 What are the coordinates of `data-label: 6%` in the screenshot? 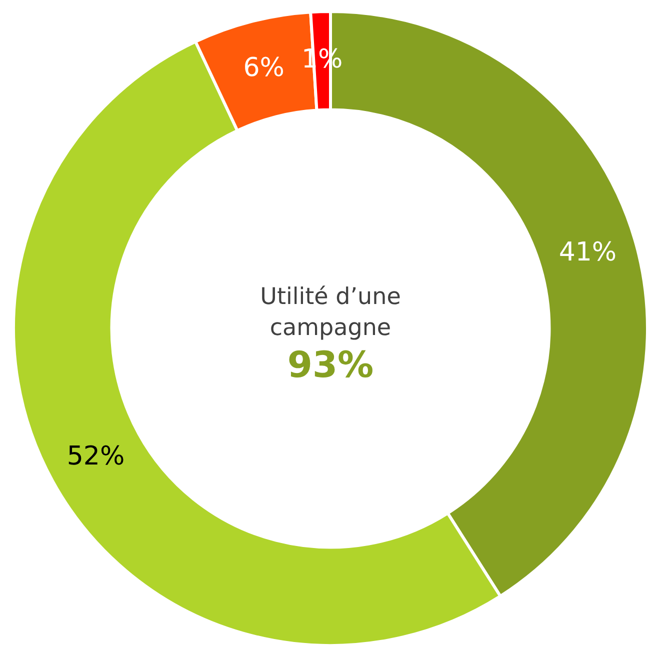 It's located at (264, 67).